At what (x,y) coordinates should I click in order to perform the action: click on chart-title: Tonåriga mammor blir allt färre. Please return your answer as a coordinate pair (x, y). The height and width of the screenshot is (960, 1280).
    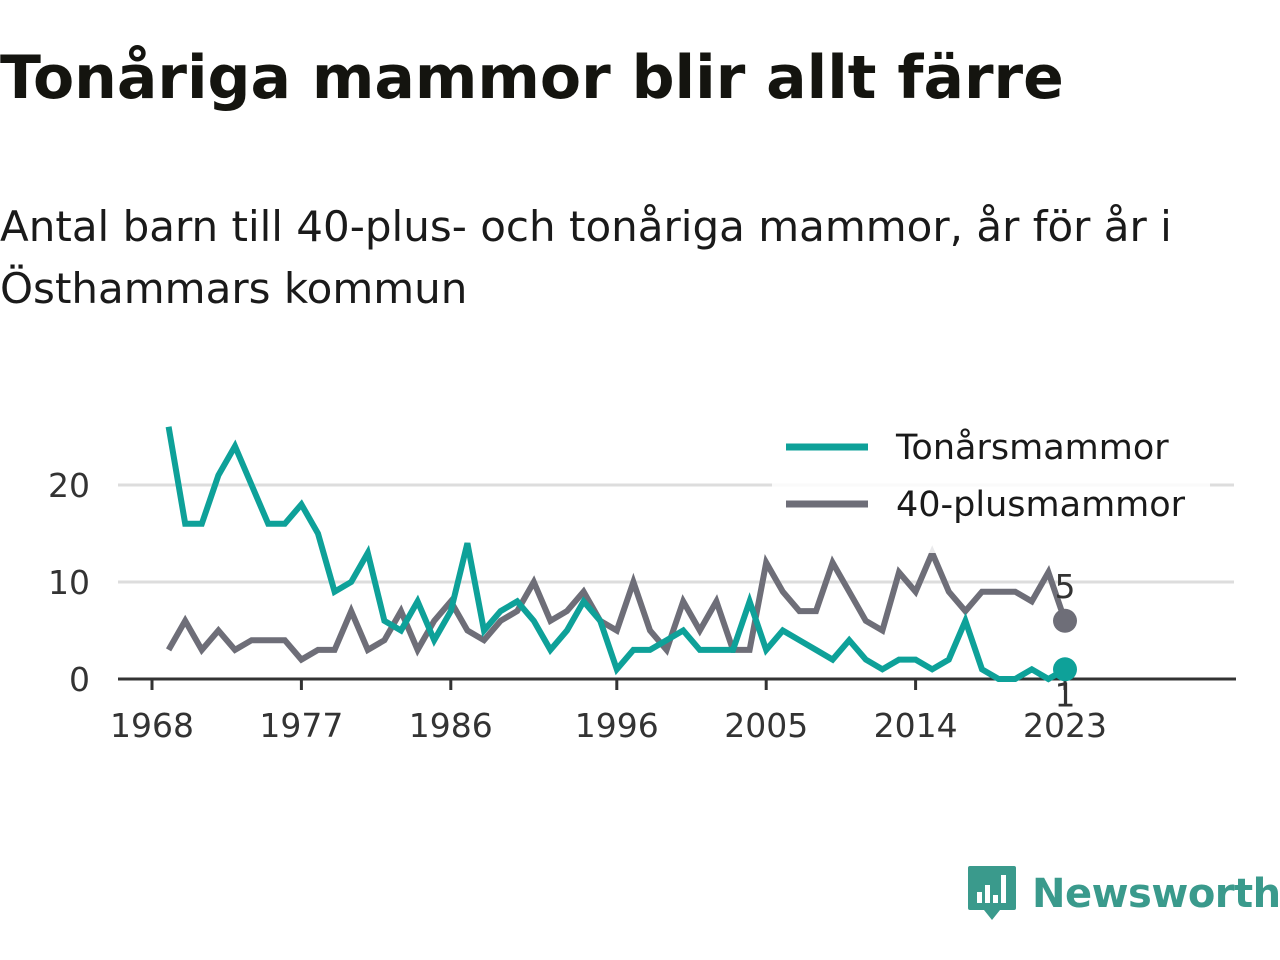
    Looking at the image, I should click on (532, 78).